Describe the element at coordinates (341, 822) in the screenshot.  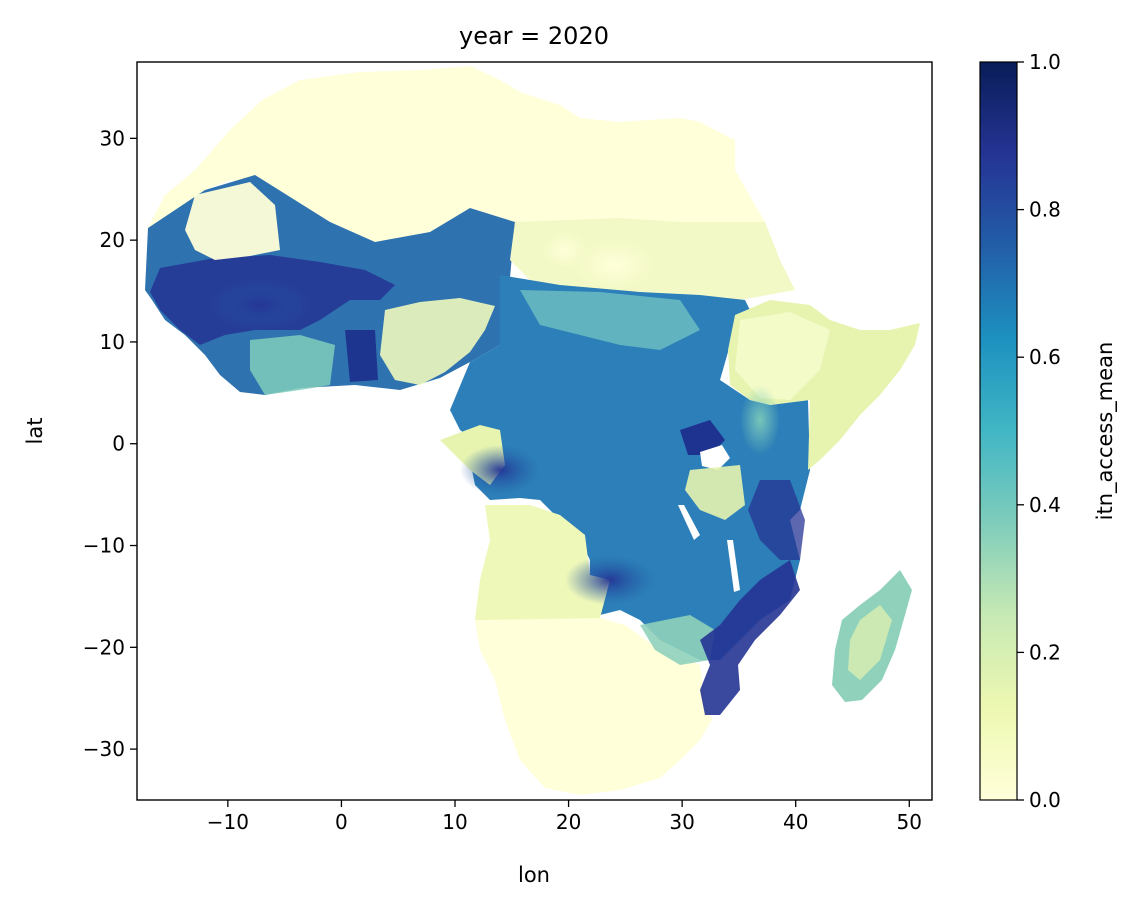
I see `x-tick-label: 0` at that location.